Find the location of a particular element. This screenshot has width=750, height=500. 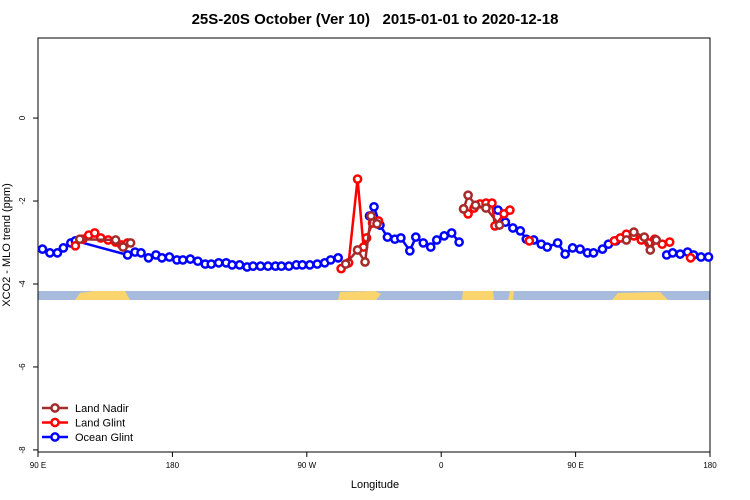

y-tick-label: -2 is located at coordinates (22, 201).